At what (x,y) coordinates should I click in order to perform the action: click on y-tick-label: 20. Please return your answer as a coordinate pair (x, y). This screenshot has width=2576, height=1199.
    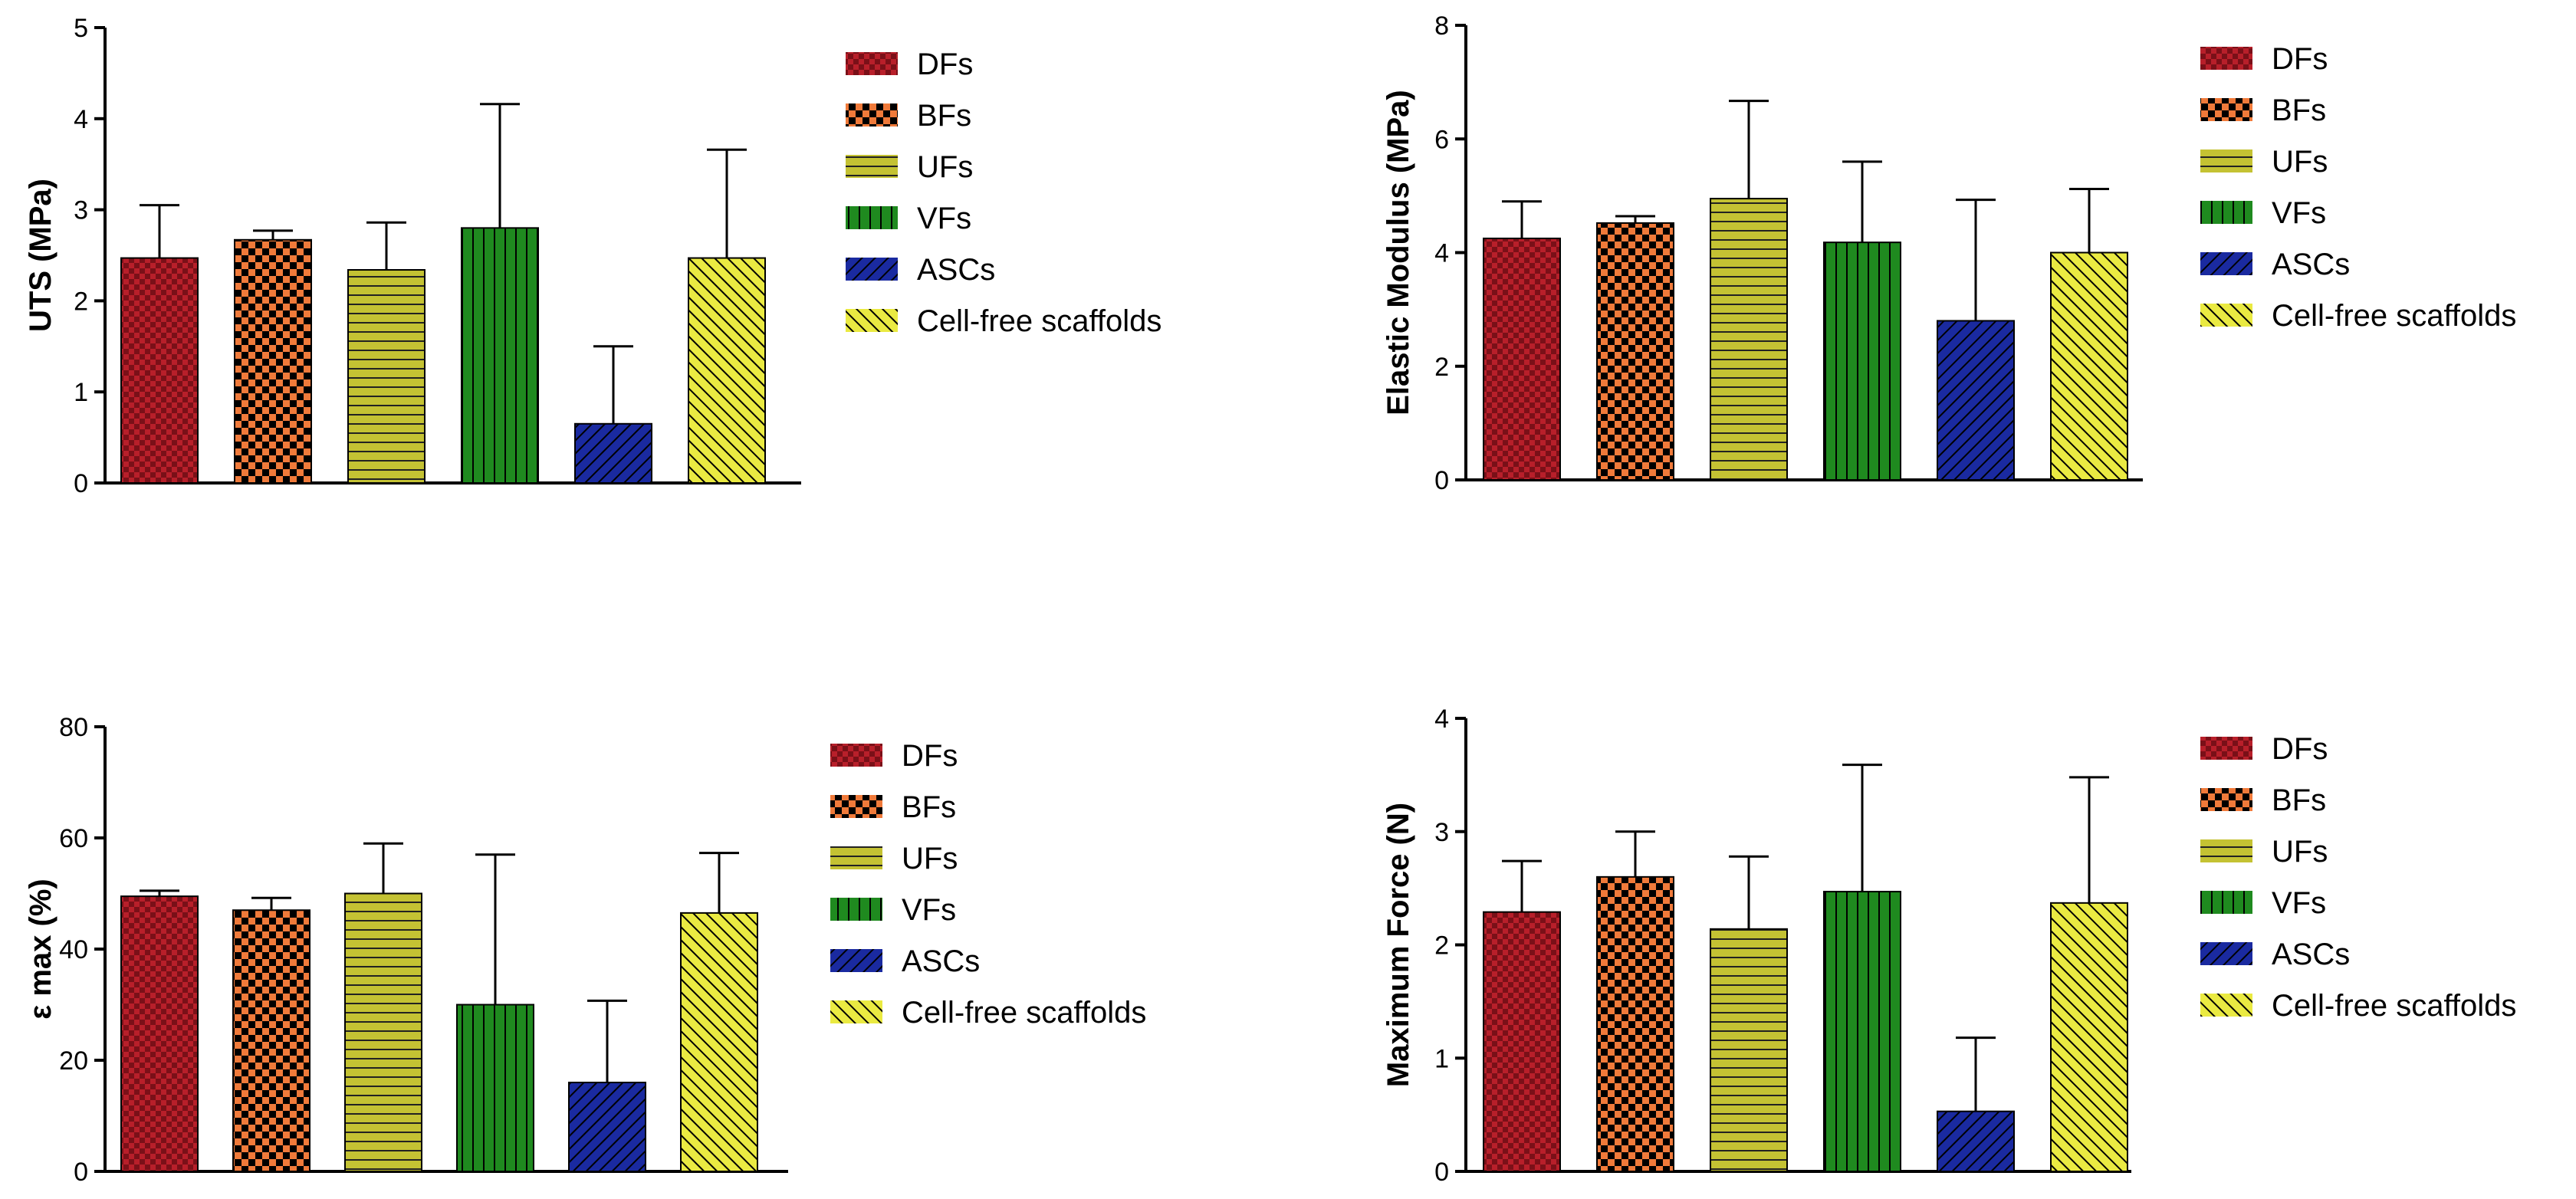
    Looking at the image, I should click on (74, 1061).